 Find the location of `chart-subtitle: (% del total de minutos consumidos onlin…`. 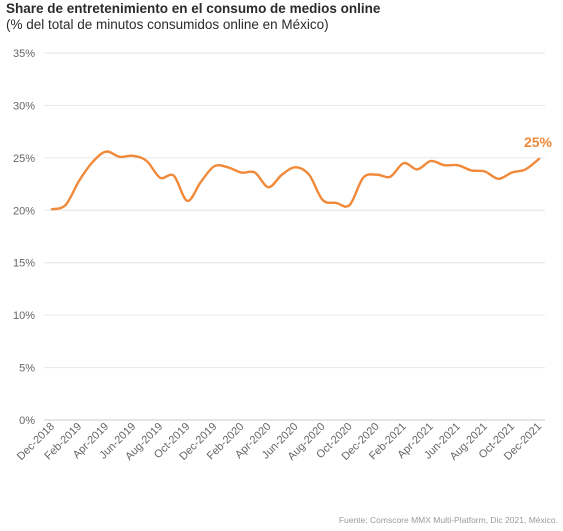

chart-subtitle: (% del total de minutos consumidos onlin… is located at coordinates (167, 24).